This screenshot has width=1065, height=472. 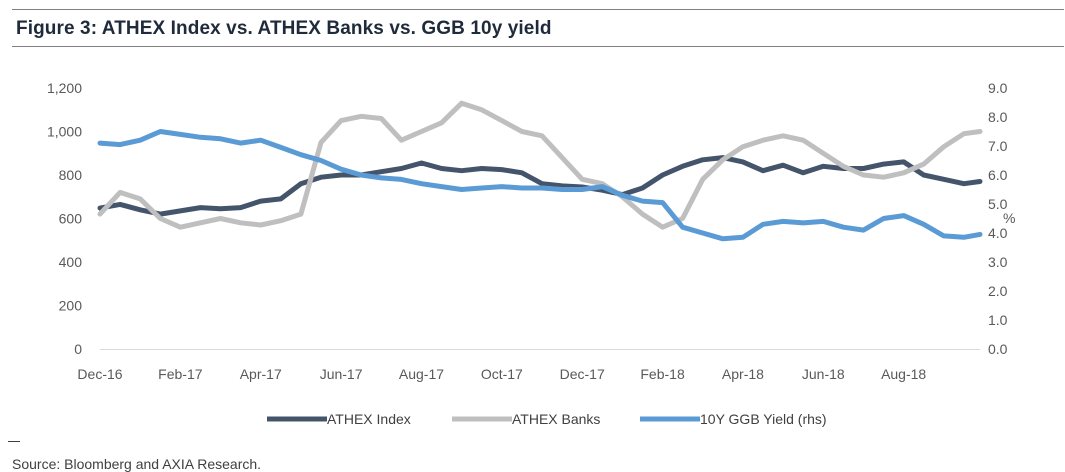 I want to click on source-note: Source: Bloomberg and AXIA Research., so click(x=137, y=464).